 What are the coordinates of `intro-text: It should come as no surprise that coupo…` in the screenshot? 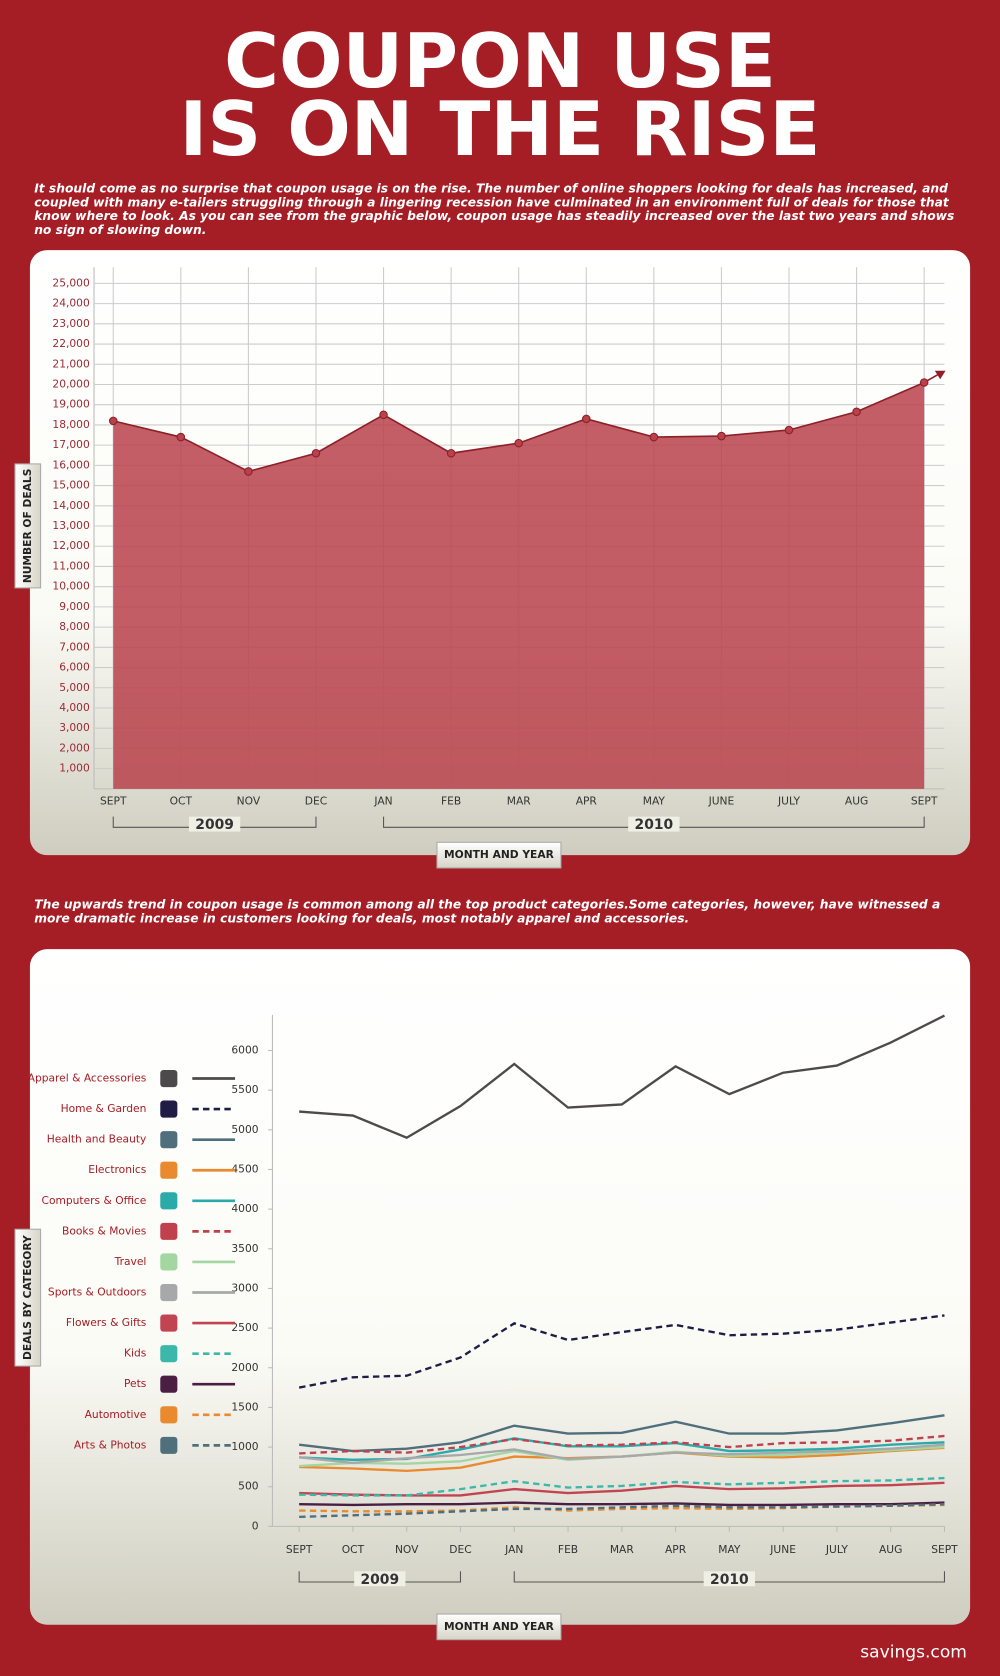 It's located at (494, 209).